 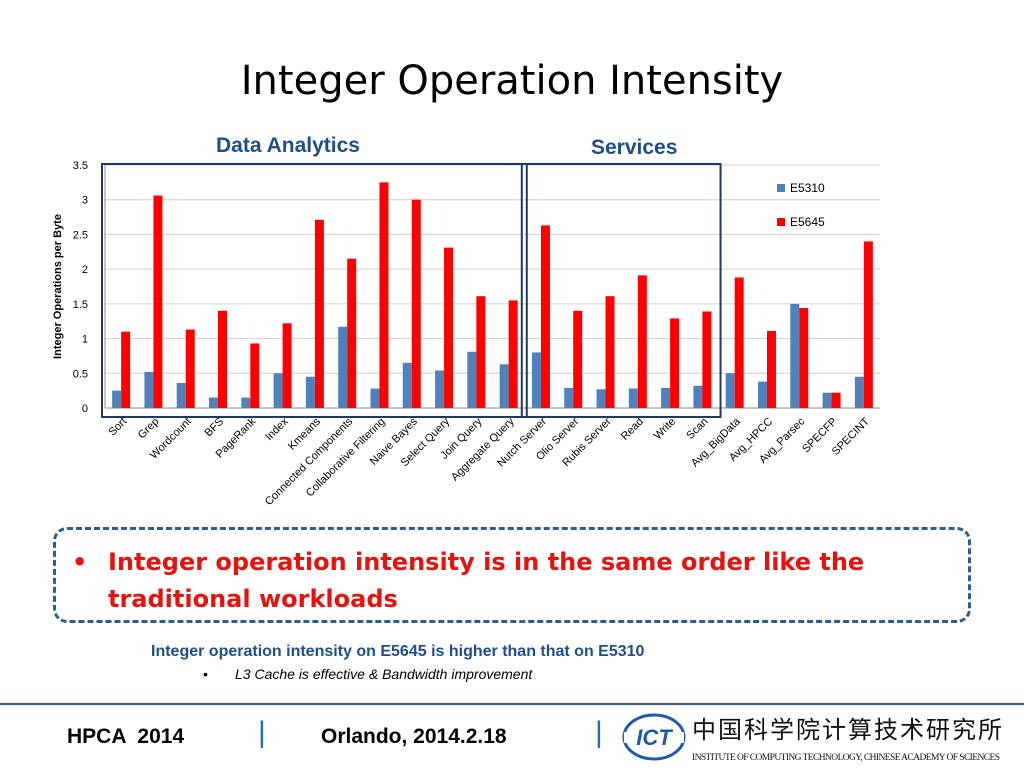 I want to click on legend-label: E5645, so click(x=807, y=222).